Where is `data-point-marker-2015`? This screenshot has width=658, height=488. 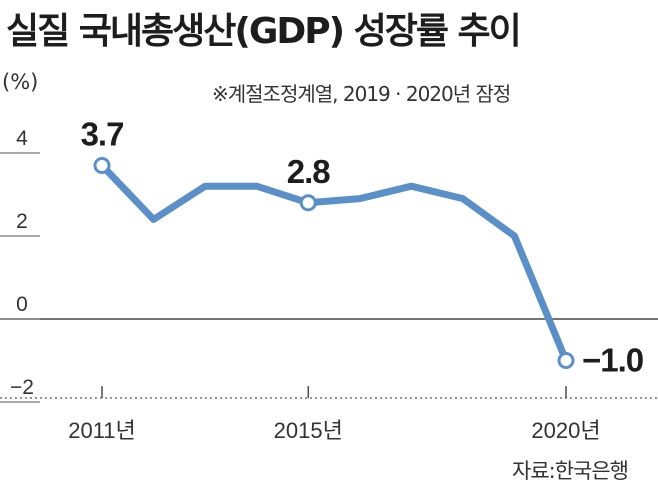 data-point-marker-2015 is located at coordinates (308, 203).